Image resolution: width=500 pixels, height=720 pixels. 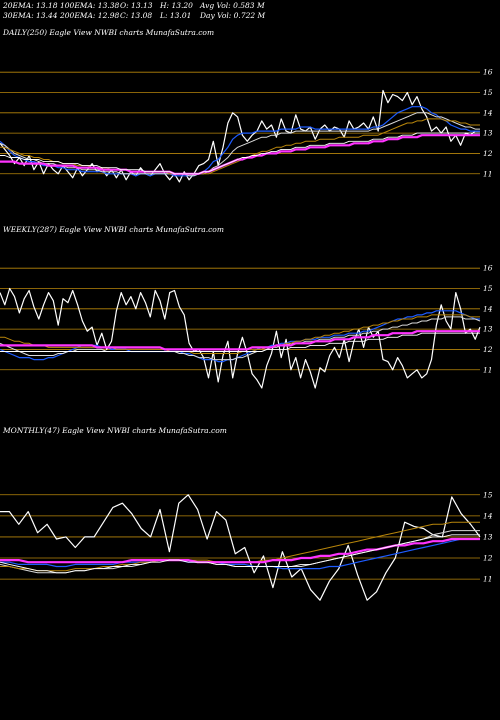 I want to click on daily-y-tick-label: 11, so click(x=488, y=173).